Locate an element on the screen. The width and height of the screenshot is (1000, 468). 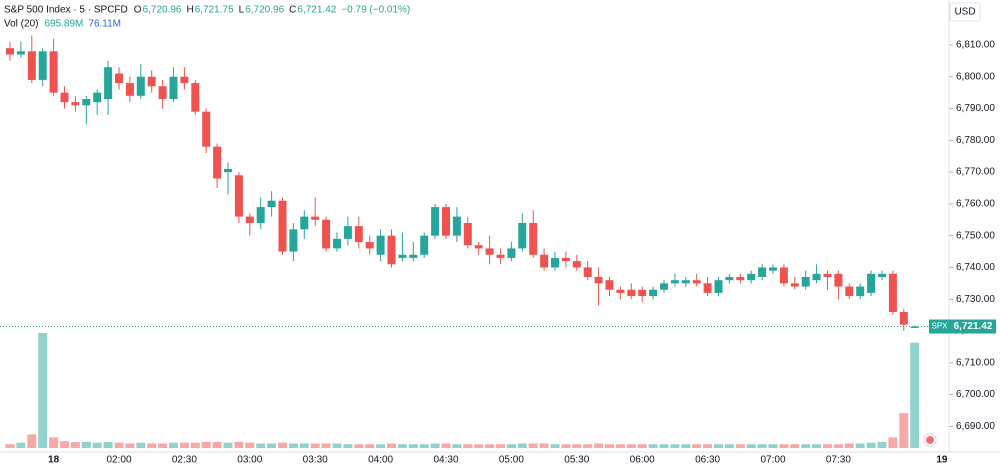
currency-button is located at coordinates (965, 12).